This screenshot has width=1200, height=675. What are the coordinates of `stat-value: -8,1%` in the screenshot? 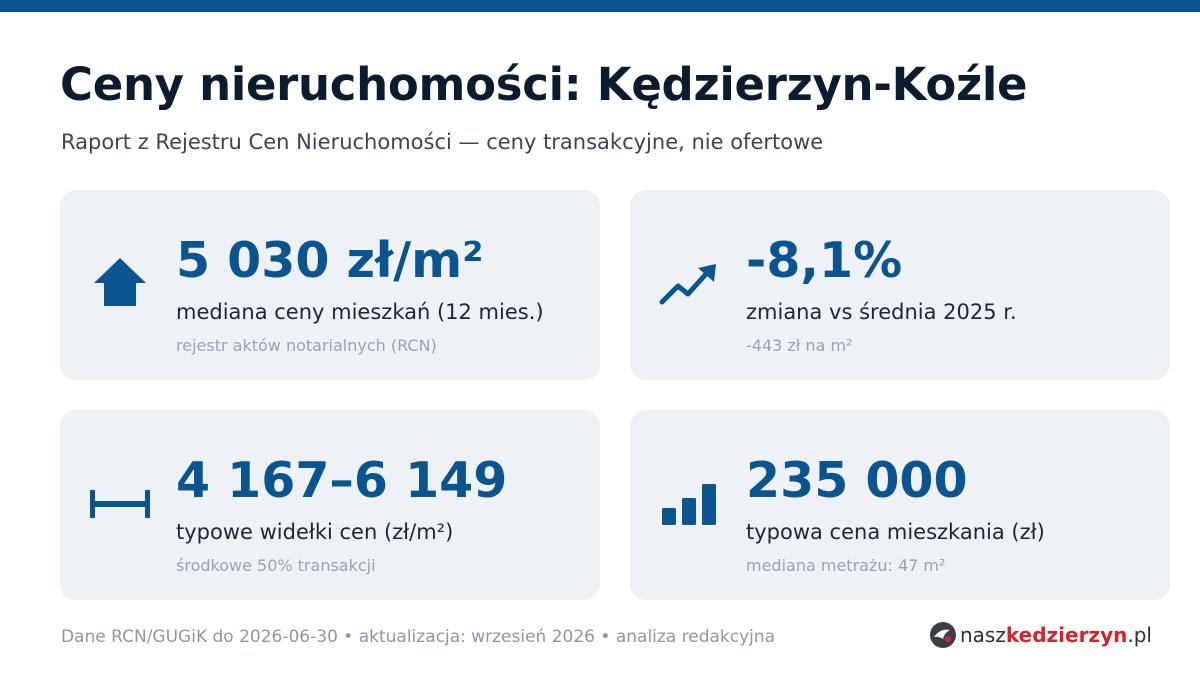 It's located at (824, 260).